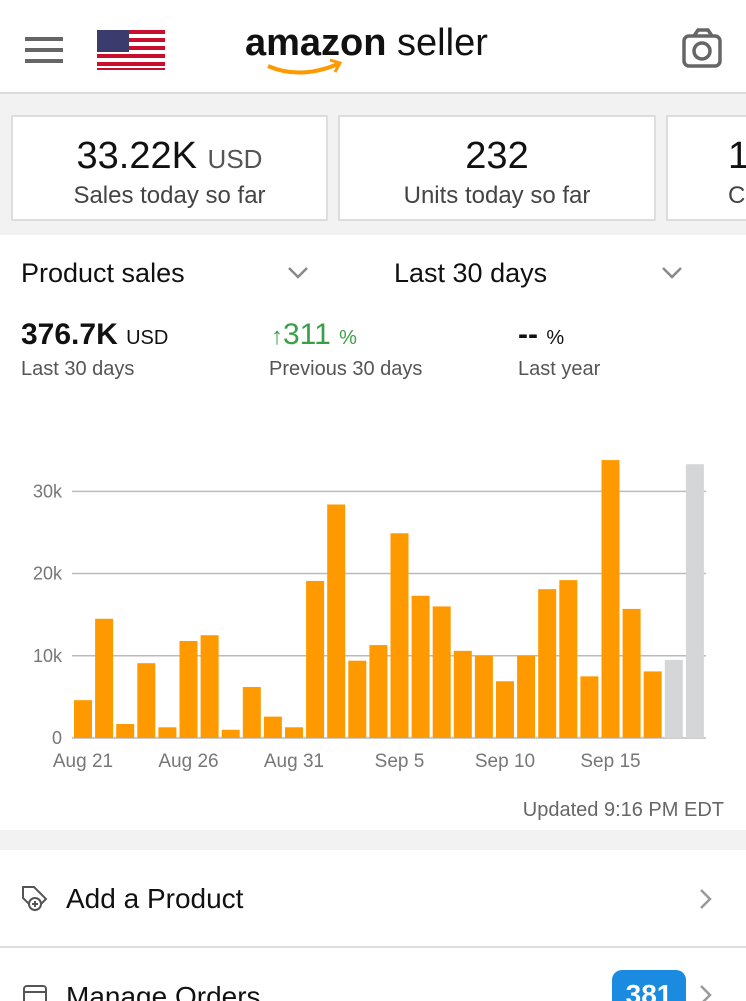 This screenshot has height=1001, width=746. Describe the element at coordinates (346, 369) in the screenshot. I see `stat-label: Previous 30 days` at that location.